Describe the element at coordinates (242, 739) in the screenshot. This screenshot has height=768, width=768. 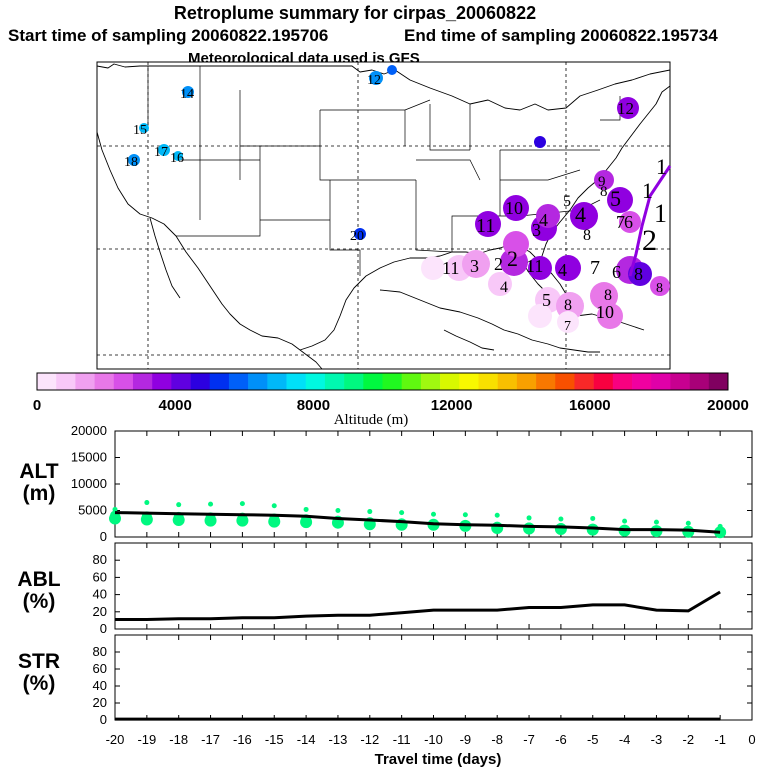
I see `x-tick-label: -16` at that location.